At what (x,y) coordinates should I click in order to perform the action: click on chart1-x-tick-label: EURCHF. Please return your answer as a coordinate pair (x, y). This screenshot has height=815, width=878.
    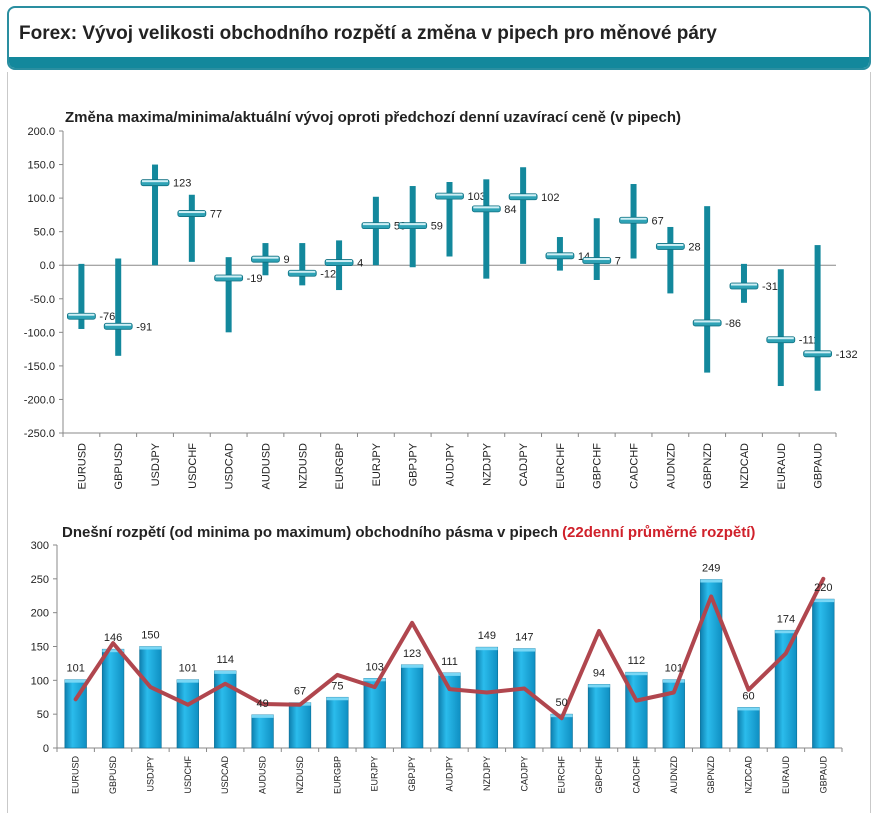
    Looking at the image, I should click on (561, 466).